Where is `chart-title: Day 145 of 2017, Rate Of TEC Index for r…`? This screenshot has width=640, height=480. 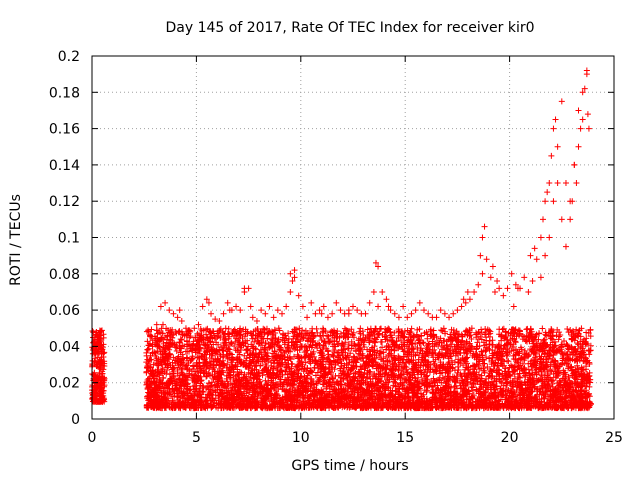 chart-title: Day 145 of 2017, Rate Of TEC Index for r… is located at coordinates (349, 28).